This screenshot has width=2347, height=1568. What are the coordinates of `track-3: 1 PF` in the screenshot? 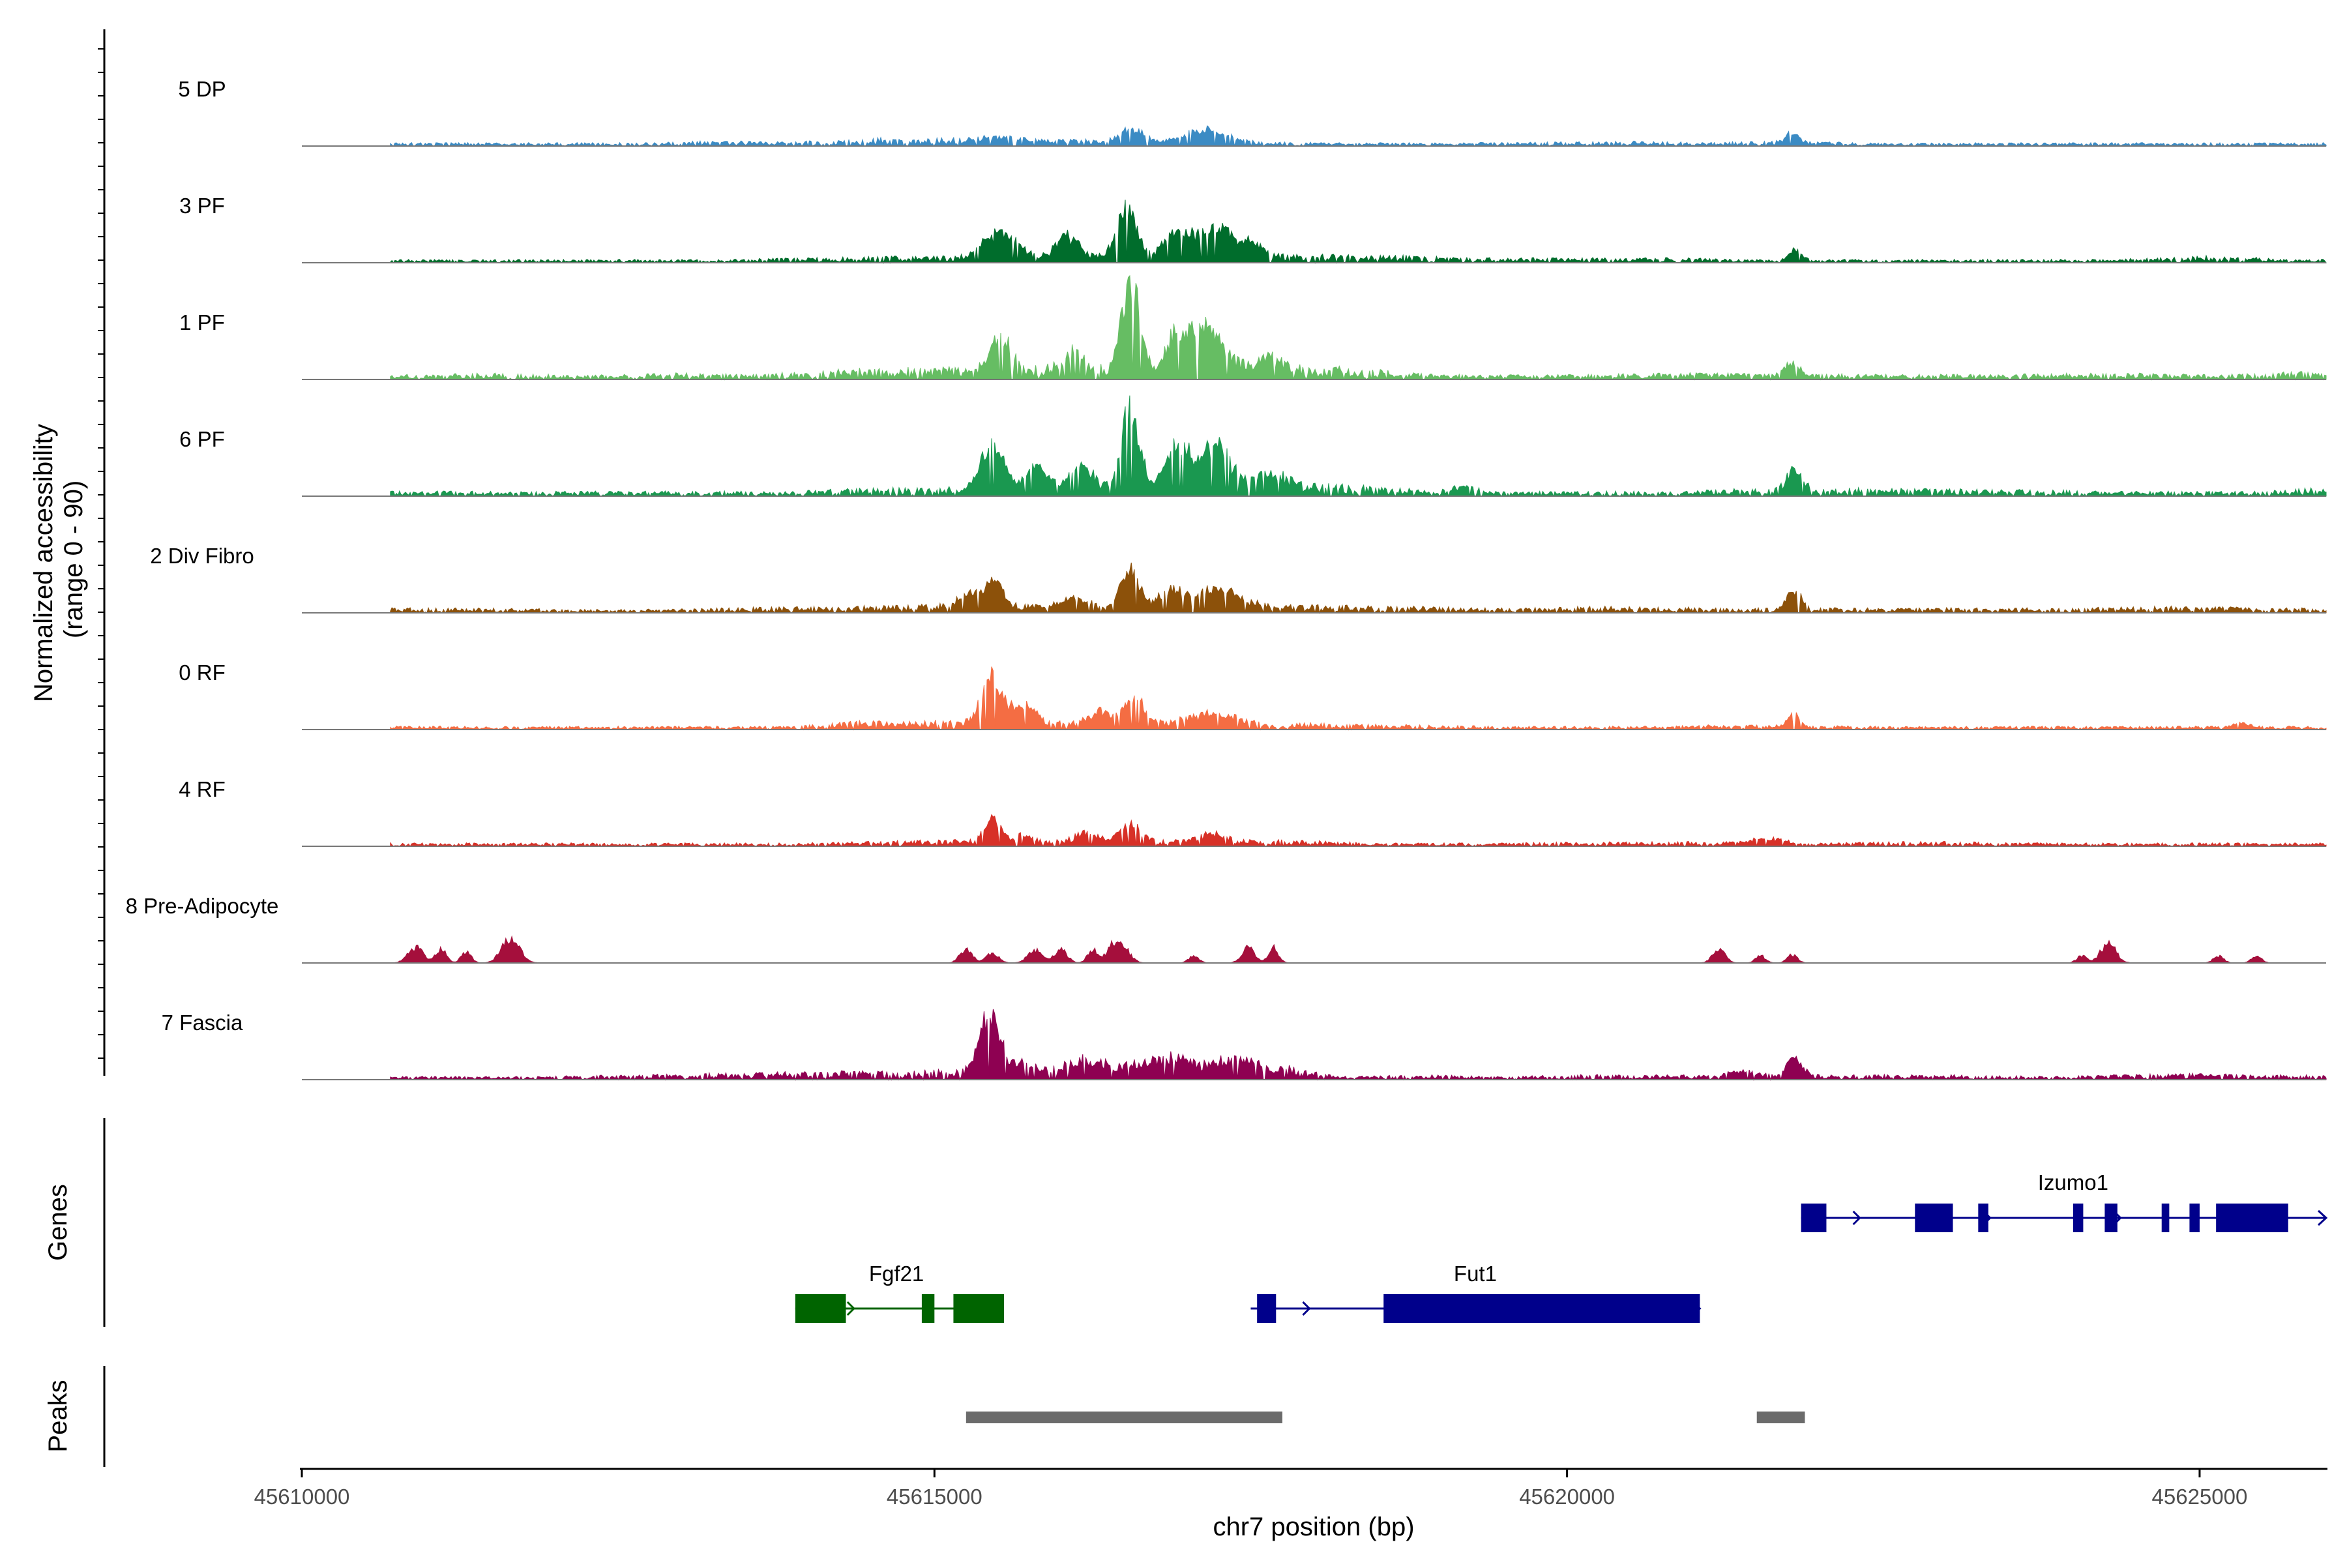 It's located at (1253, 328).